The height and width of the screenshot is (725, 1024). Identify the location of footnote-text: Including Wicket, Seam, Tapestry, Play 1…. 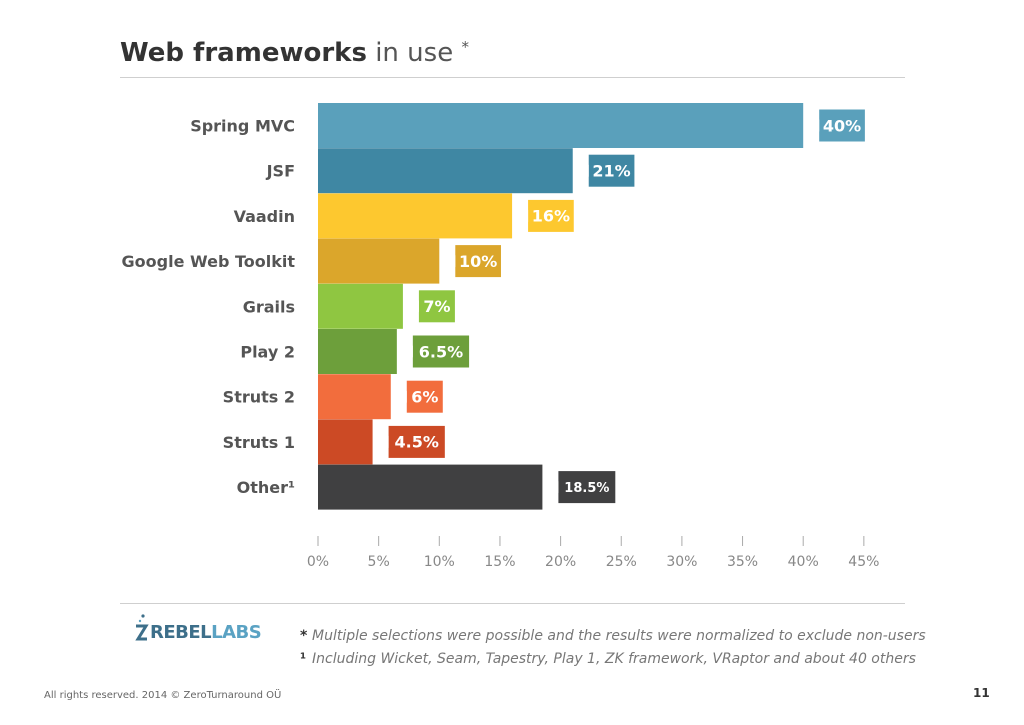
(614, 659).